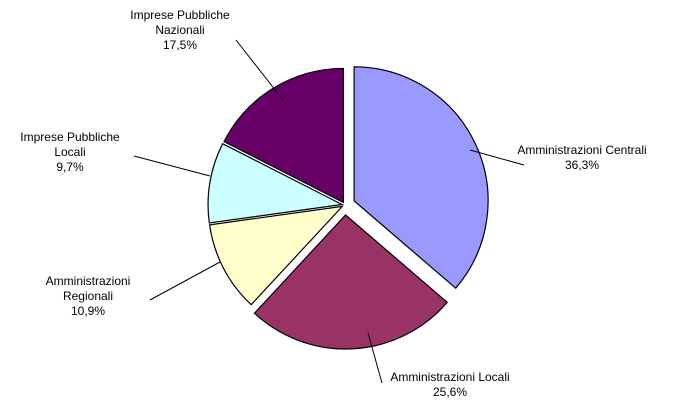 Image resolution: width=690 pixels, height=401 pixels. Describe the element at coordinates (450, 377) in the screenshot. I see `category-name: Amministrazioni Locali` at that location.